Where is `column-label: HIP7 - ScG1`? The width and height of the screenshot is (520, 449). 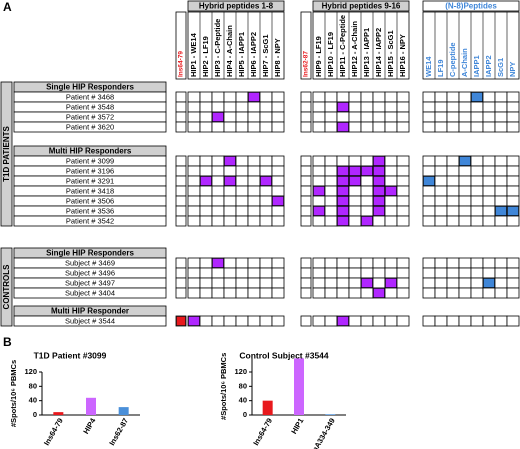 column-label: HIP7 - ScG1 is located at coordinates (265, 55).